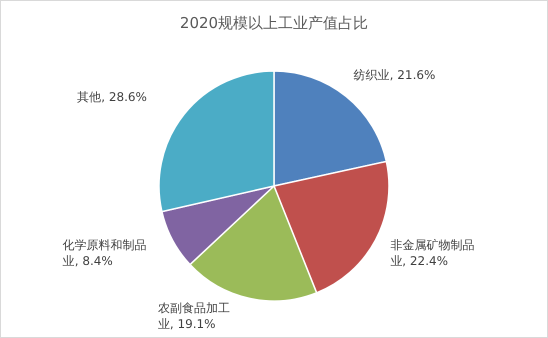 The width and height of the screenshot is (548, 338). I want to click on slice-label: 化学原料和制品业, 8.4%, so click(104, 253).